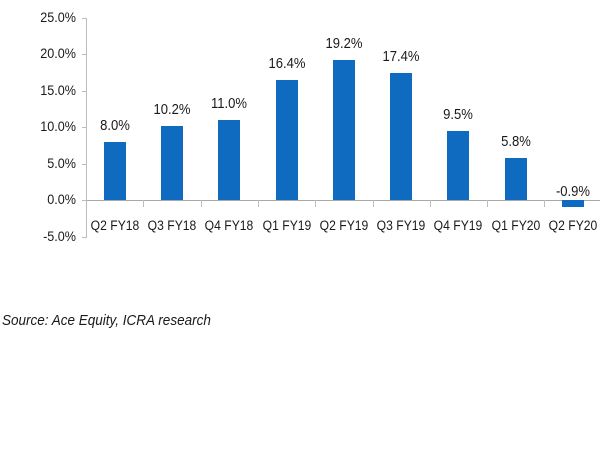  What do you see at coordinates (114, 125) in the screenshot?
I see `data-label: 8.0%` at bounding box center [114, 125].